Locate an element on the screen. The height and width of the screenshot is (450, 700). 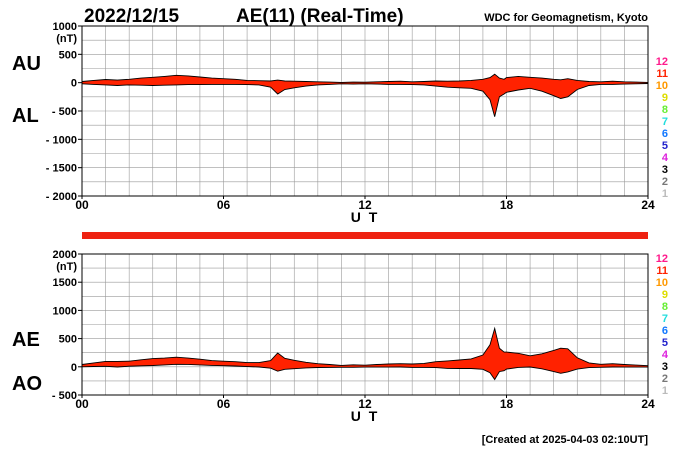
plot-date: 2022/12/15 is located at coordinates (132, 16).